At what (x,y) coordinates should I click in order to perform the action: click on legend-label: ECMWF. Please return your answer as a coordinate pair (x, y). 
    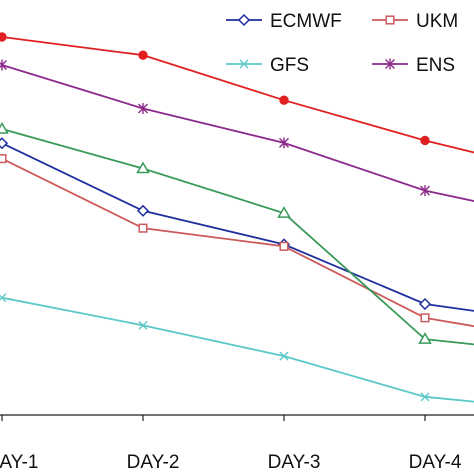
    Looking at the image, I should click on (306, 21).